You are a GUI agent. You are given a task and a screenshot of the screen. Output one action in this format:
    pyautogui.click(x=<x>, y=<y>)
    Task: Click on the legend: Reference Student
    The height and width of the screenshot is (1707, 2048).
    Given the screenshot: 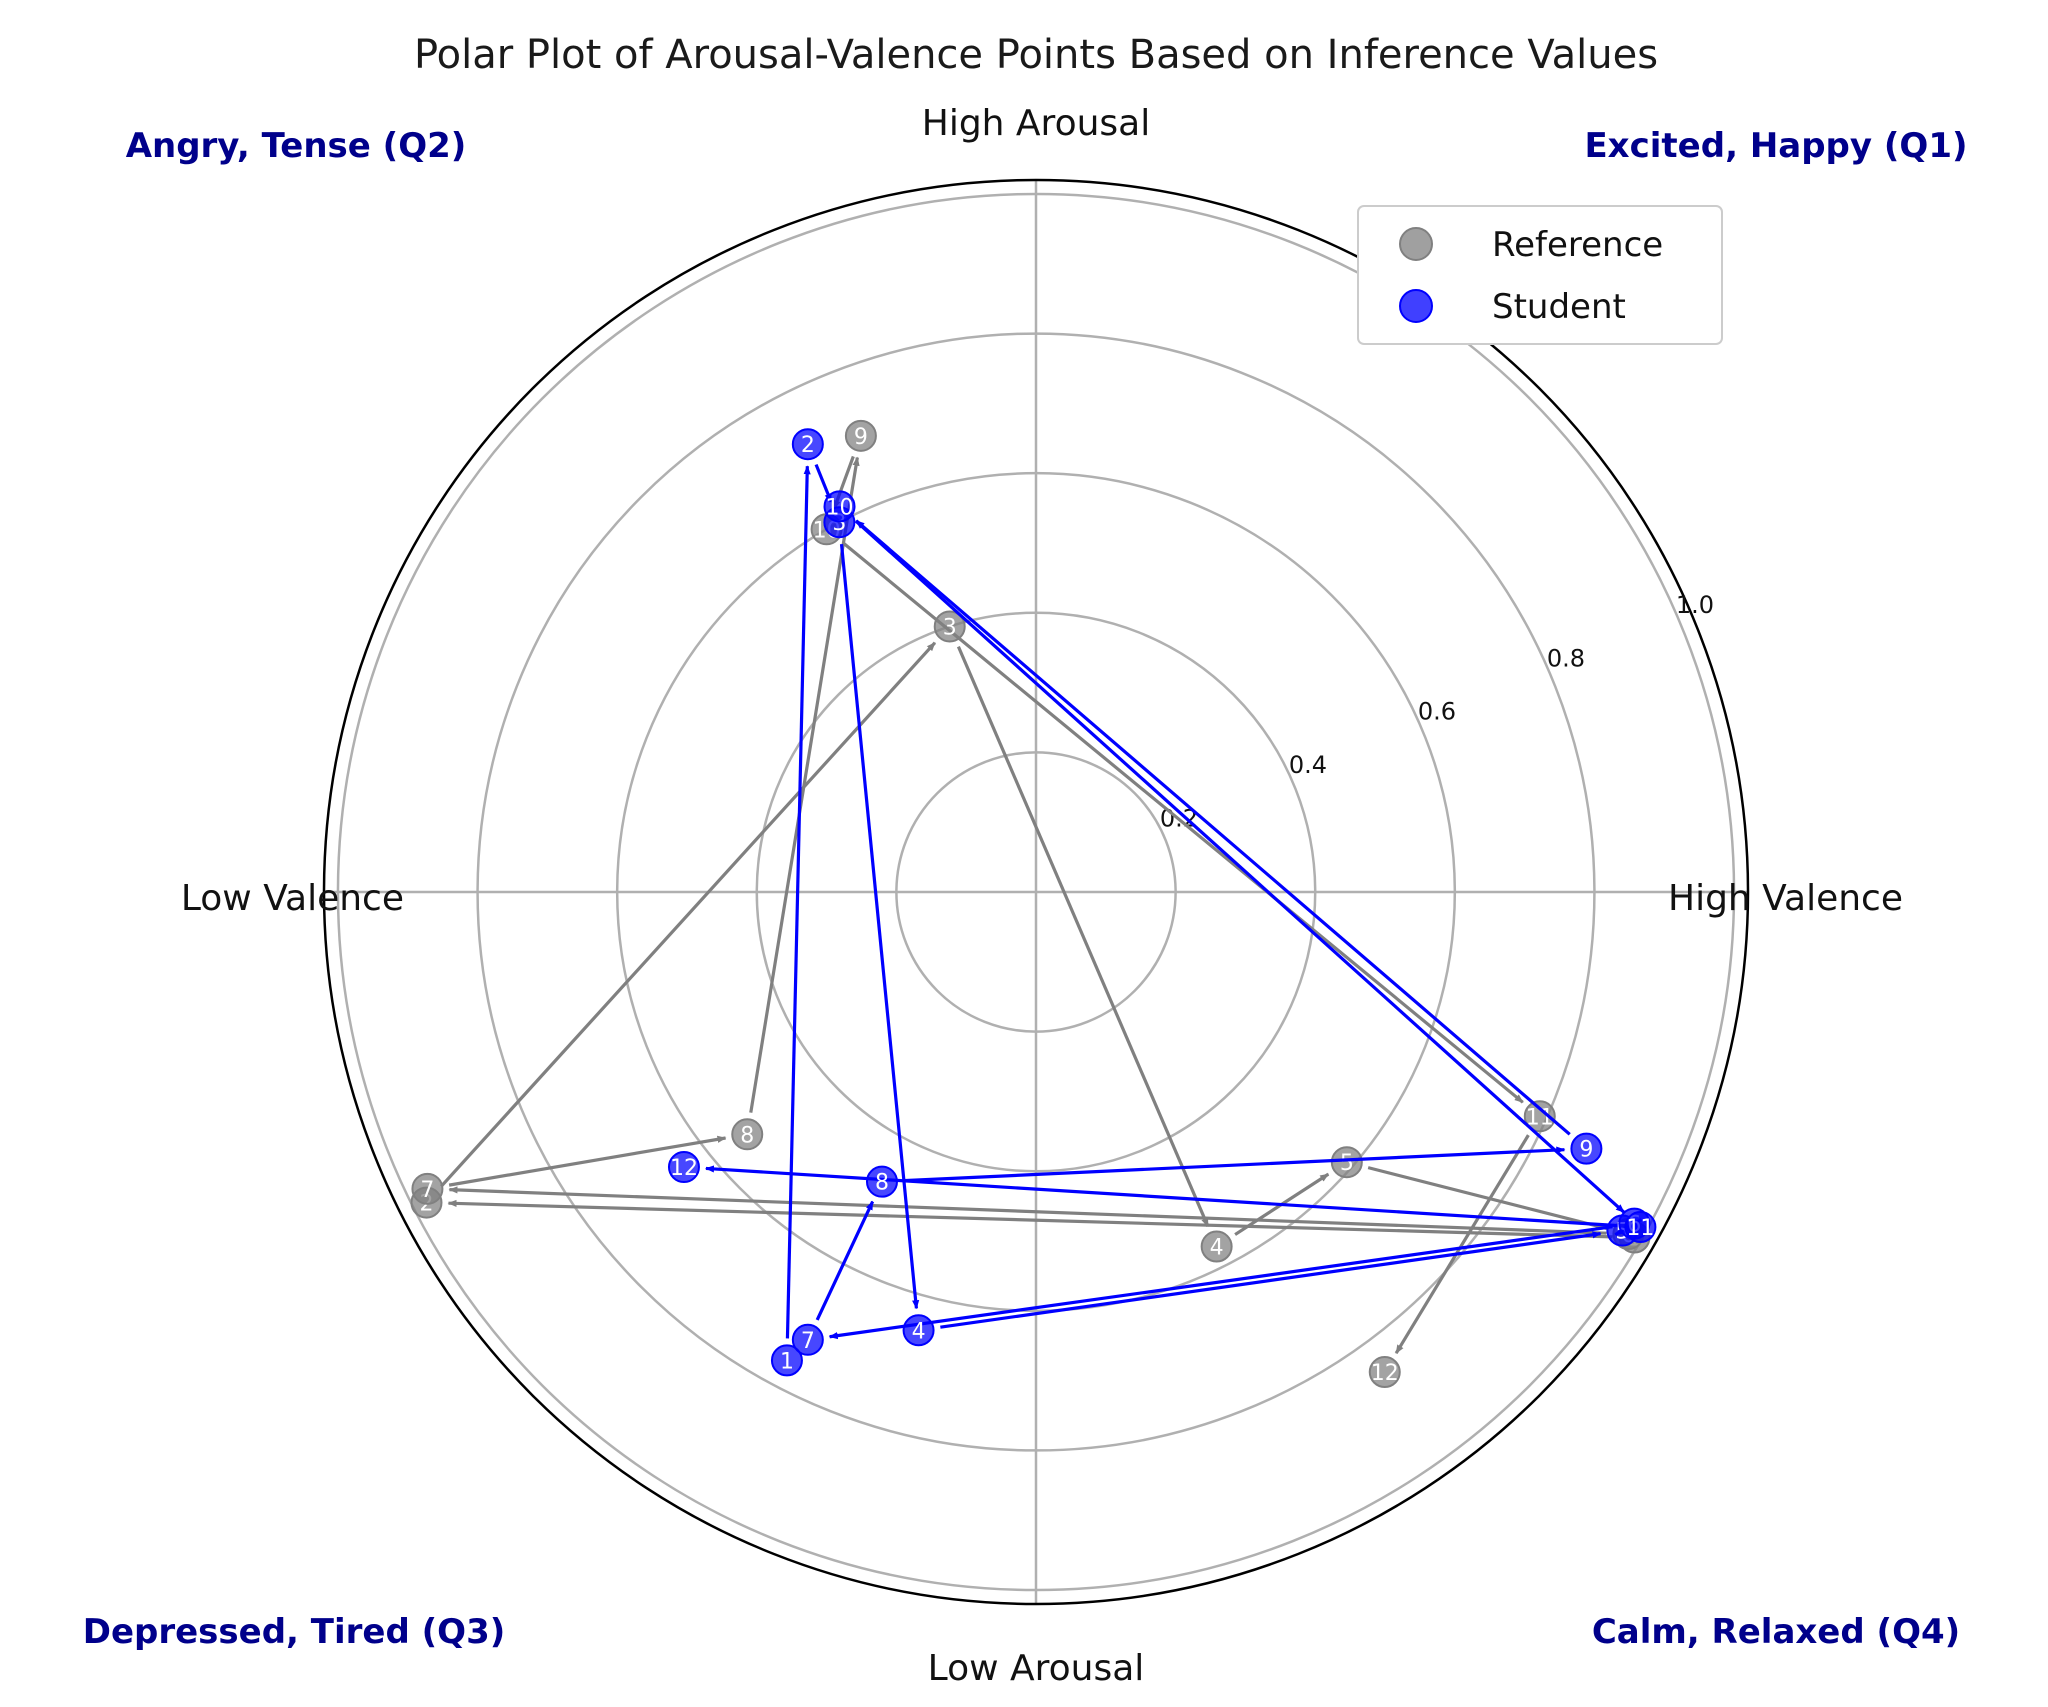 What is the action you would take?
    pyautogui.click(x=1540, y=275)
    